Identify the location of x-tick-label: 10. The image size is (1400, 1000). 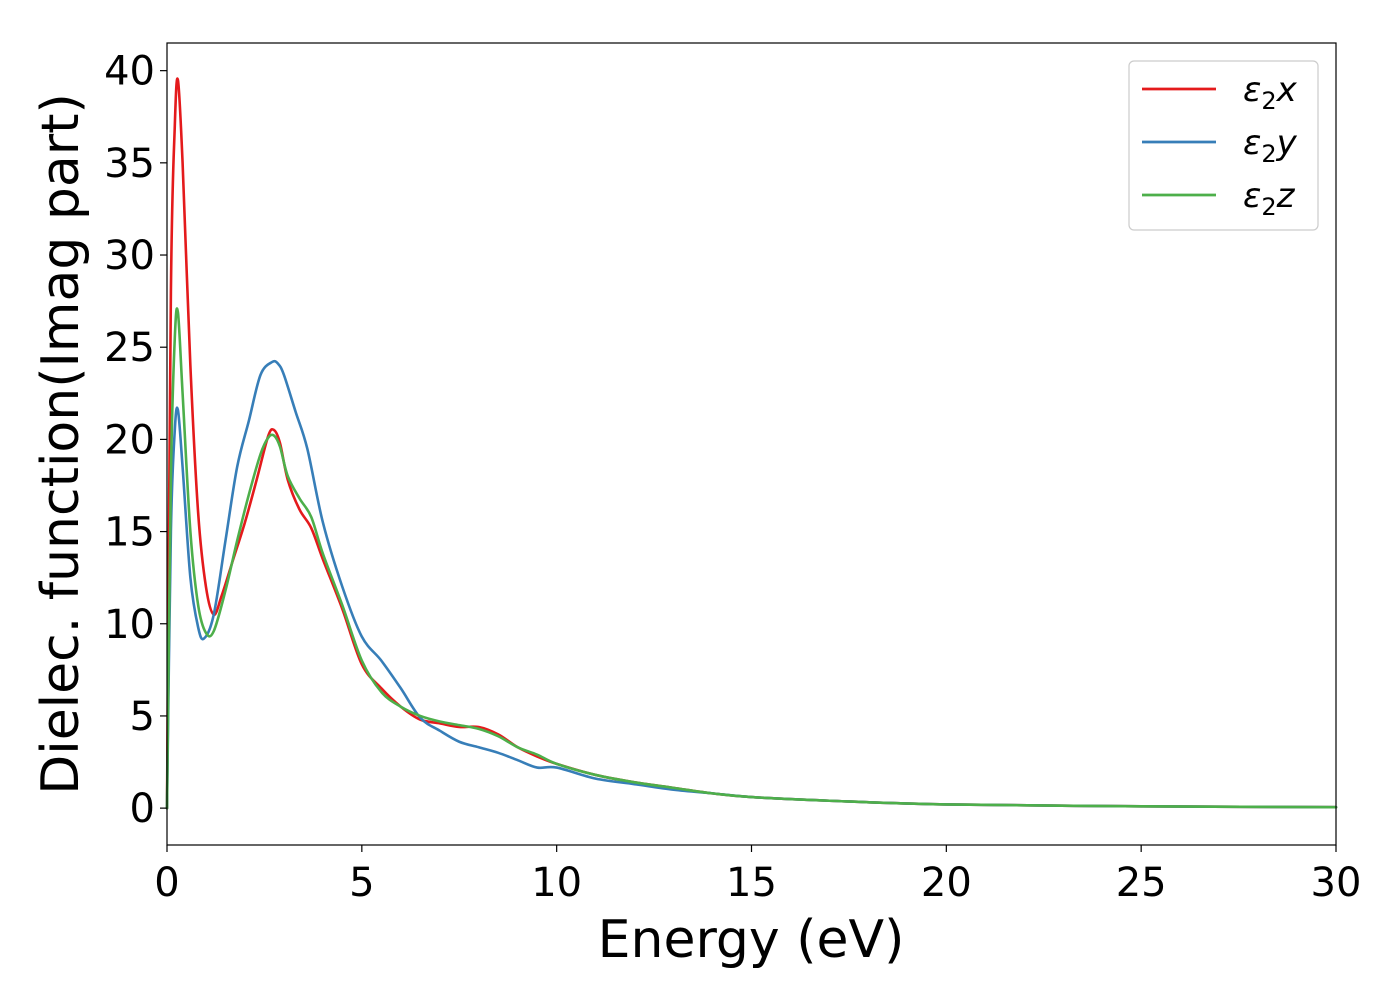
(556, 883).